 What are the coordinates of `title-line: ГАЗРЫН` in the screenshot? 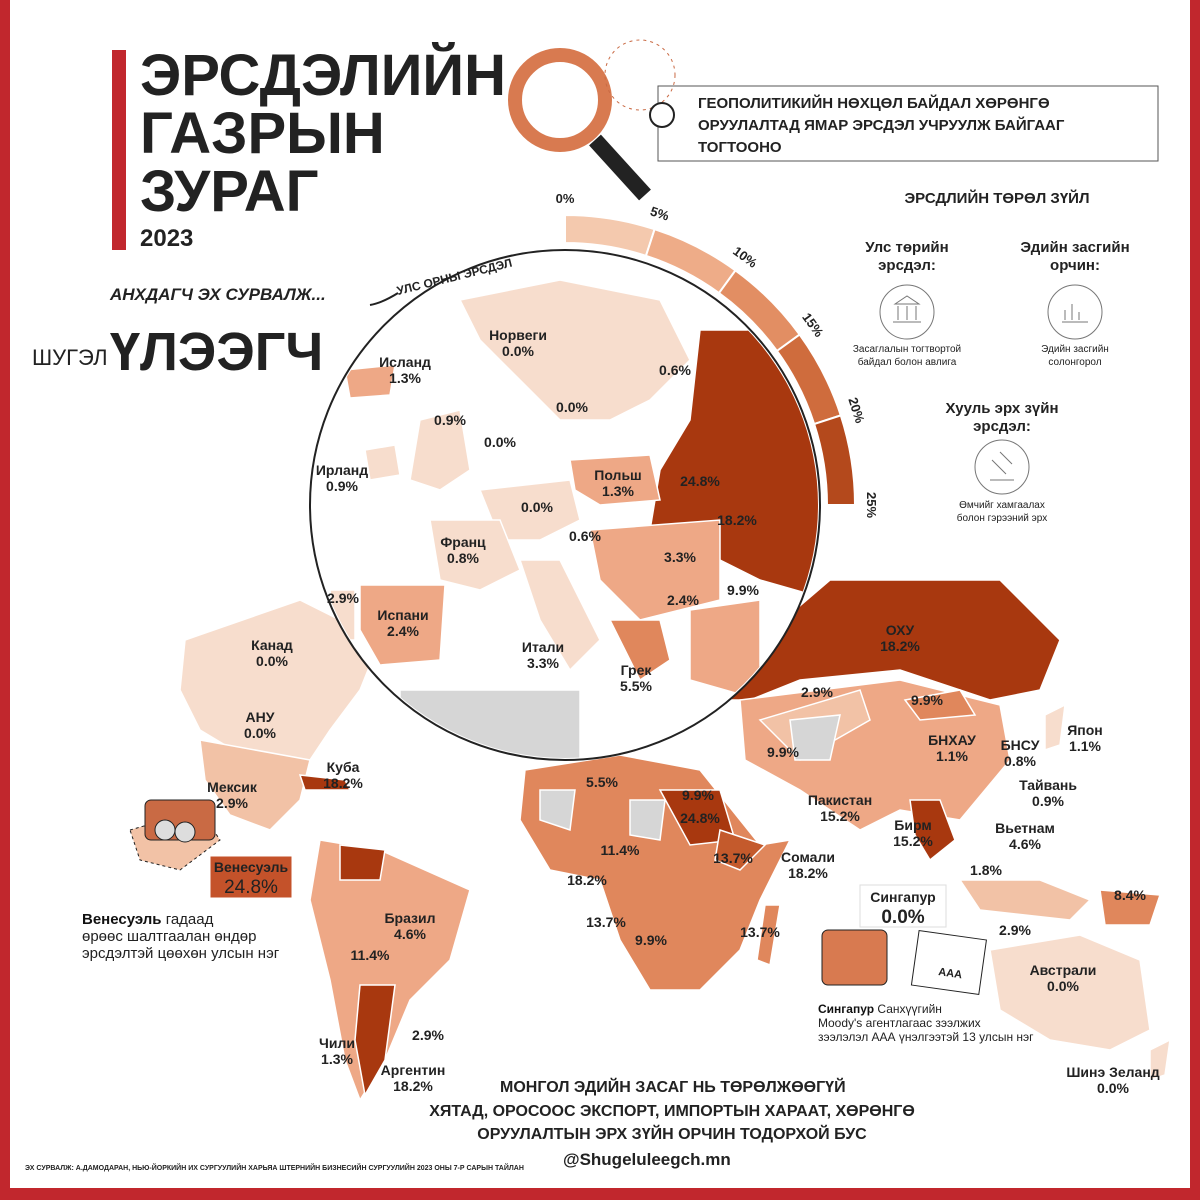 It's located at (262, 133).